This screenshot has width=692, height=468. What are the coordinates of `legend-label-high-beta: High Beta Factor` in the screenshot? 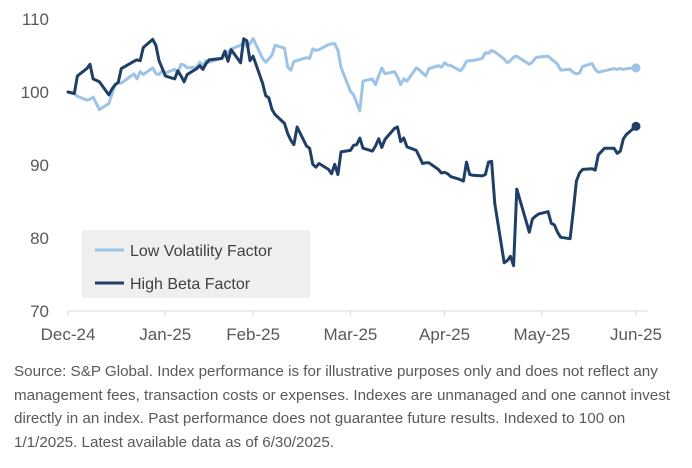 It's located at (190, 284).